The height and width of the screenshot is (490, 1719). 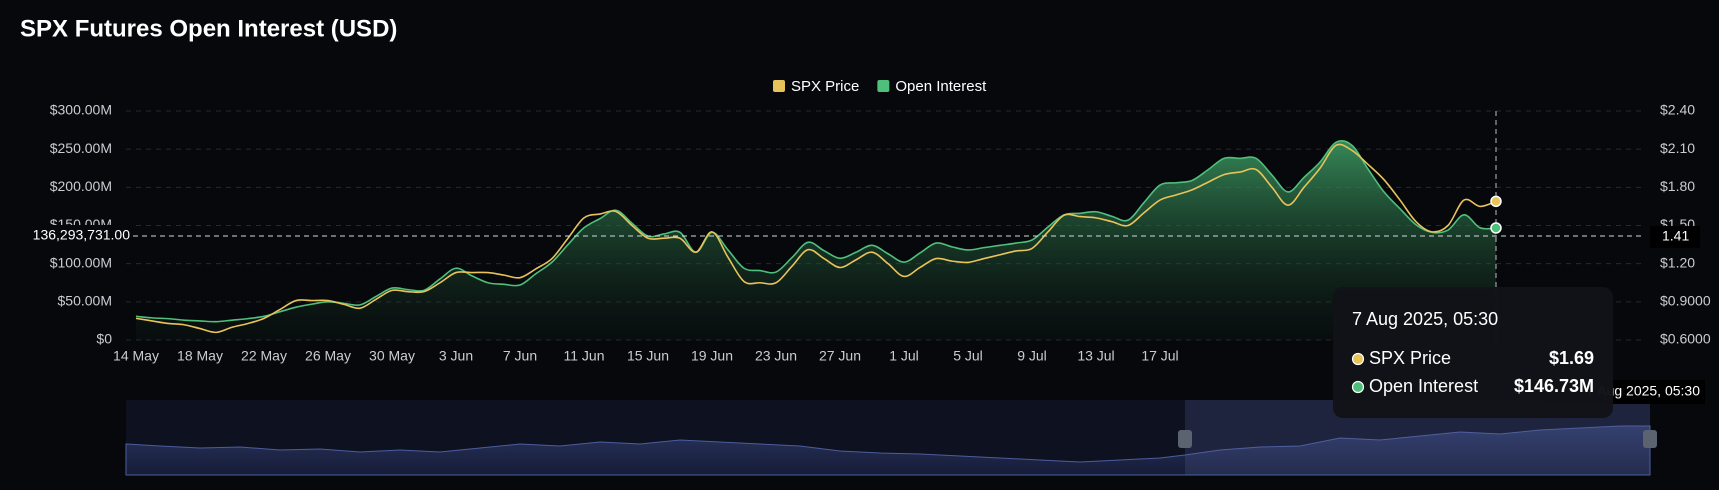 What do you see at coordinates (1032, 356) in the screenshot?
I see `x-tick-label: 9 Jul` at bounding box center [1032, 356].